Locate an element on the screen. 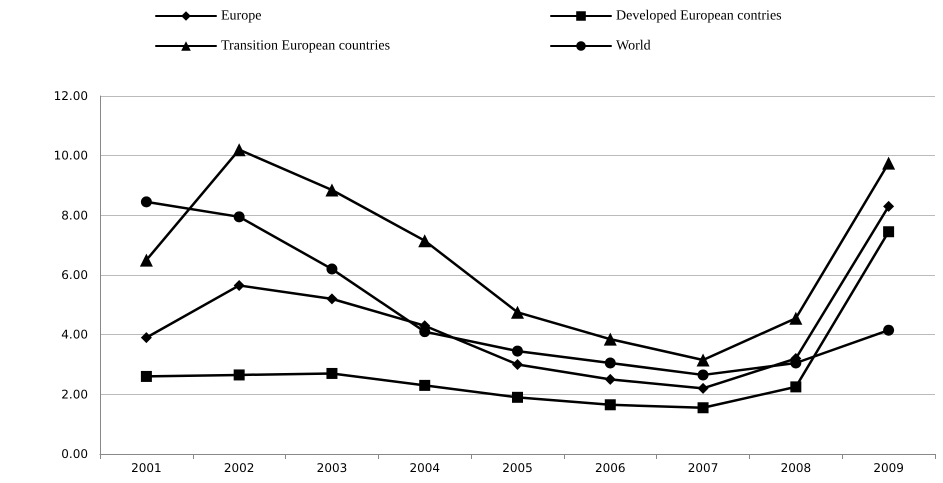 This screenshot has height=483, width=943. x-tick-label: 2005 is located at coordinates (517, 468).